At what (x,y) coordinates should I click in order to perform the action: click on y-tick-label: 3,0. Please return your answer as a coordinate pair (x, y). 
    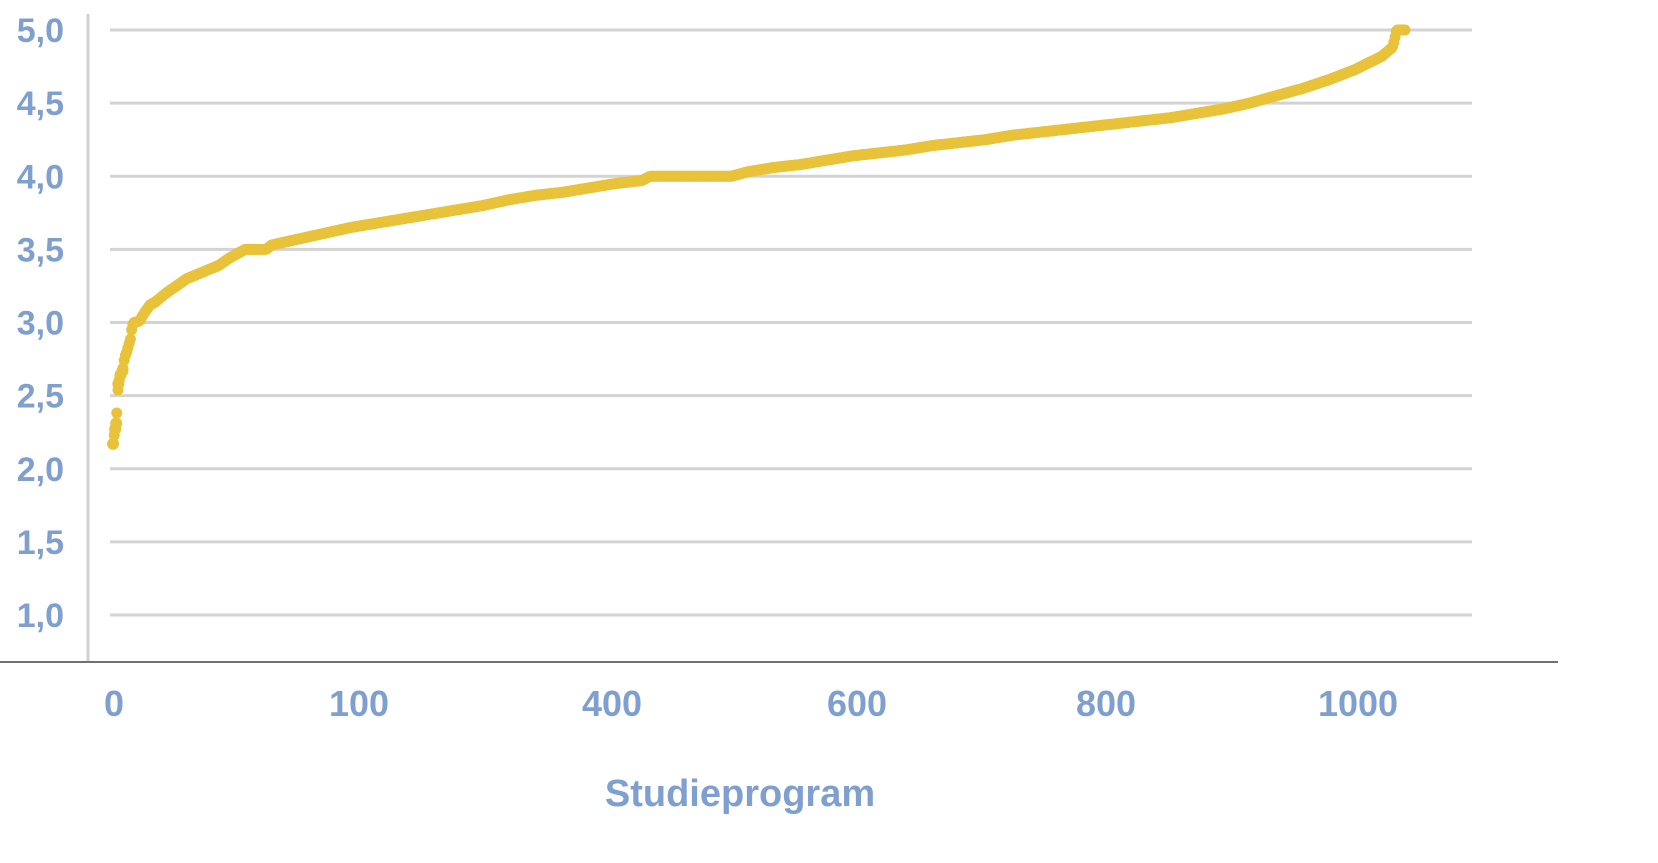
    Looking at the image, I should click on (40, 324).